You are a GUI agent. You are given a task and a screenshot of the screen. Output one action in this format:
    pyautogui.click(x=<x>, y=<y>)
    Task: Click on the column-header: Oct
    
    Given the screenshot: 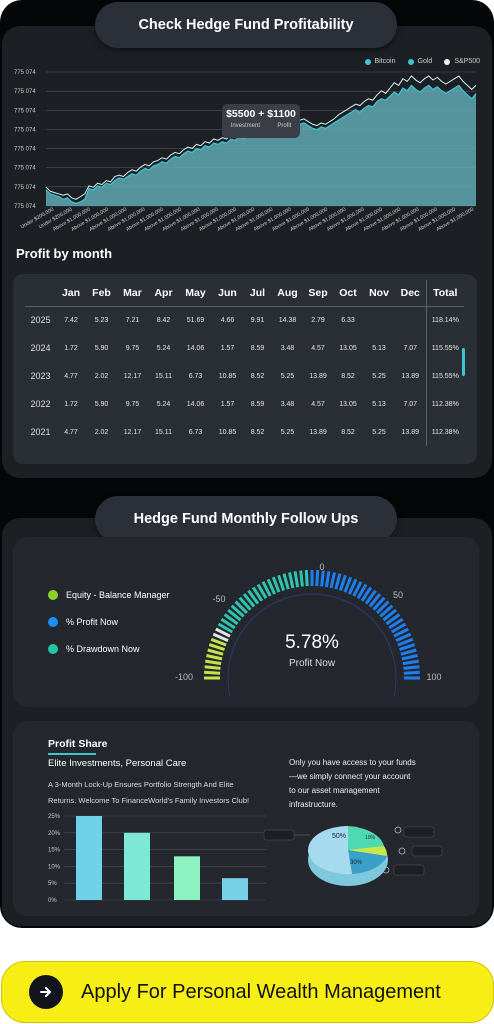 What is the action you would take?
    pyautogui.click(x=348, y=293)
    